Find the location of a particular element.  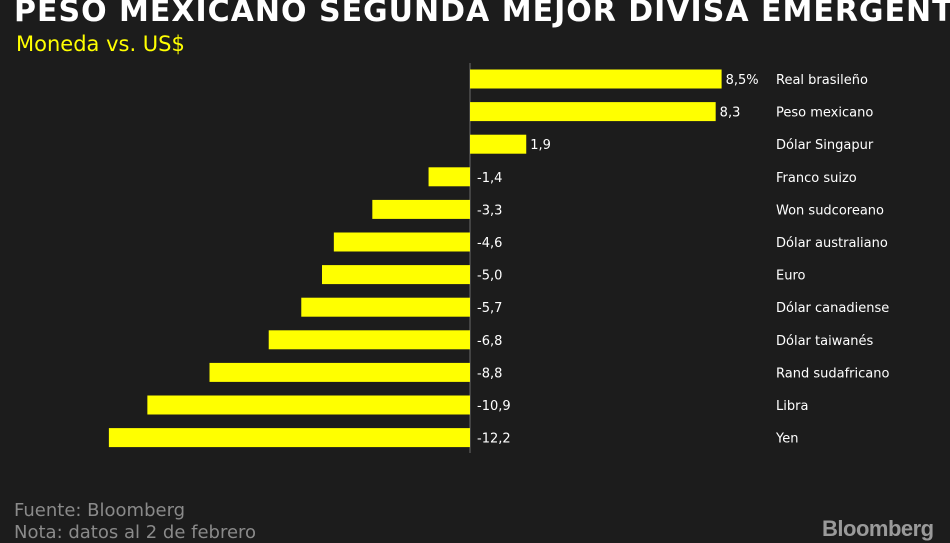

data-label: -10,9 is located at coordinates (494, 406).